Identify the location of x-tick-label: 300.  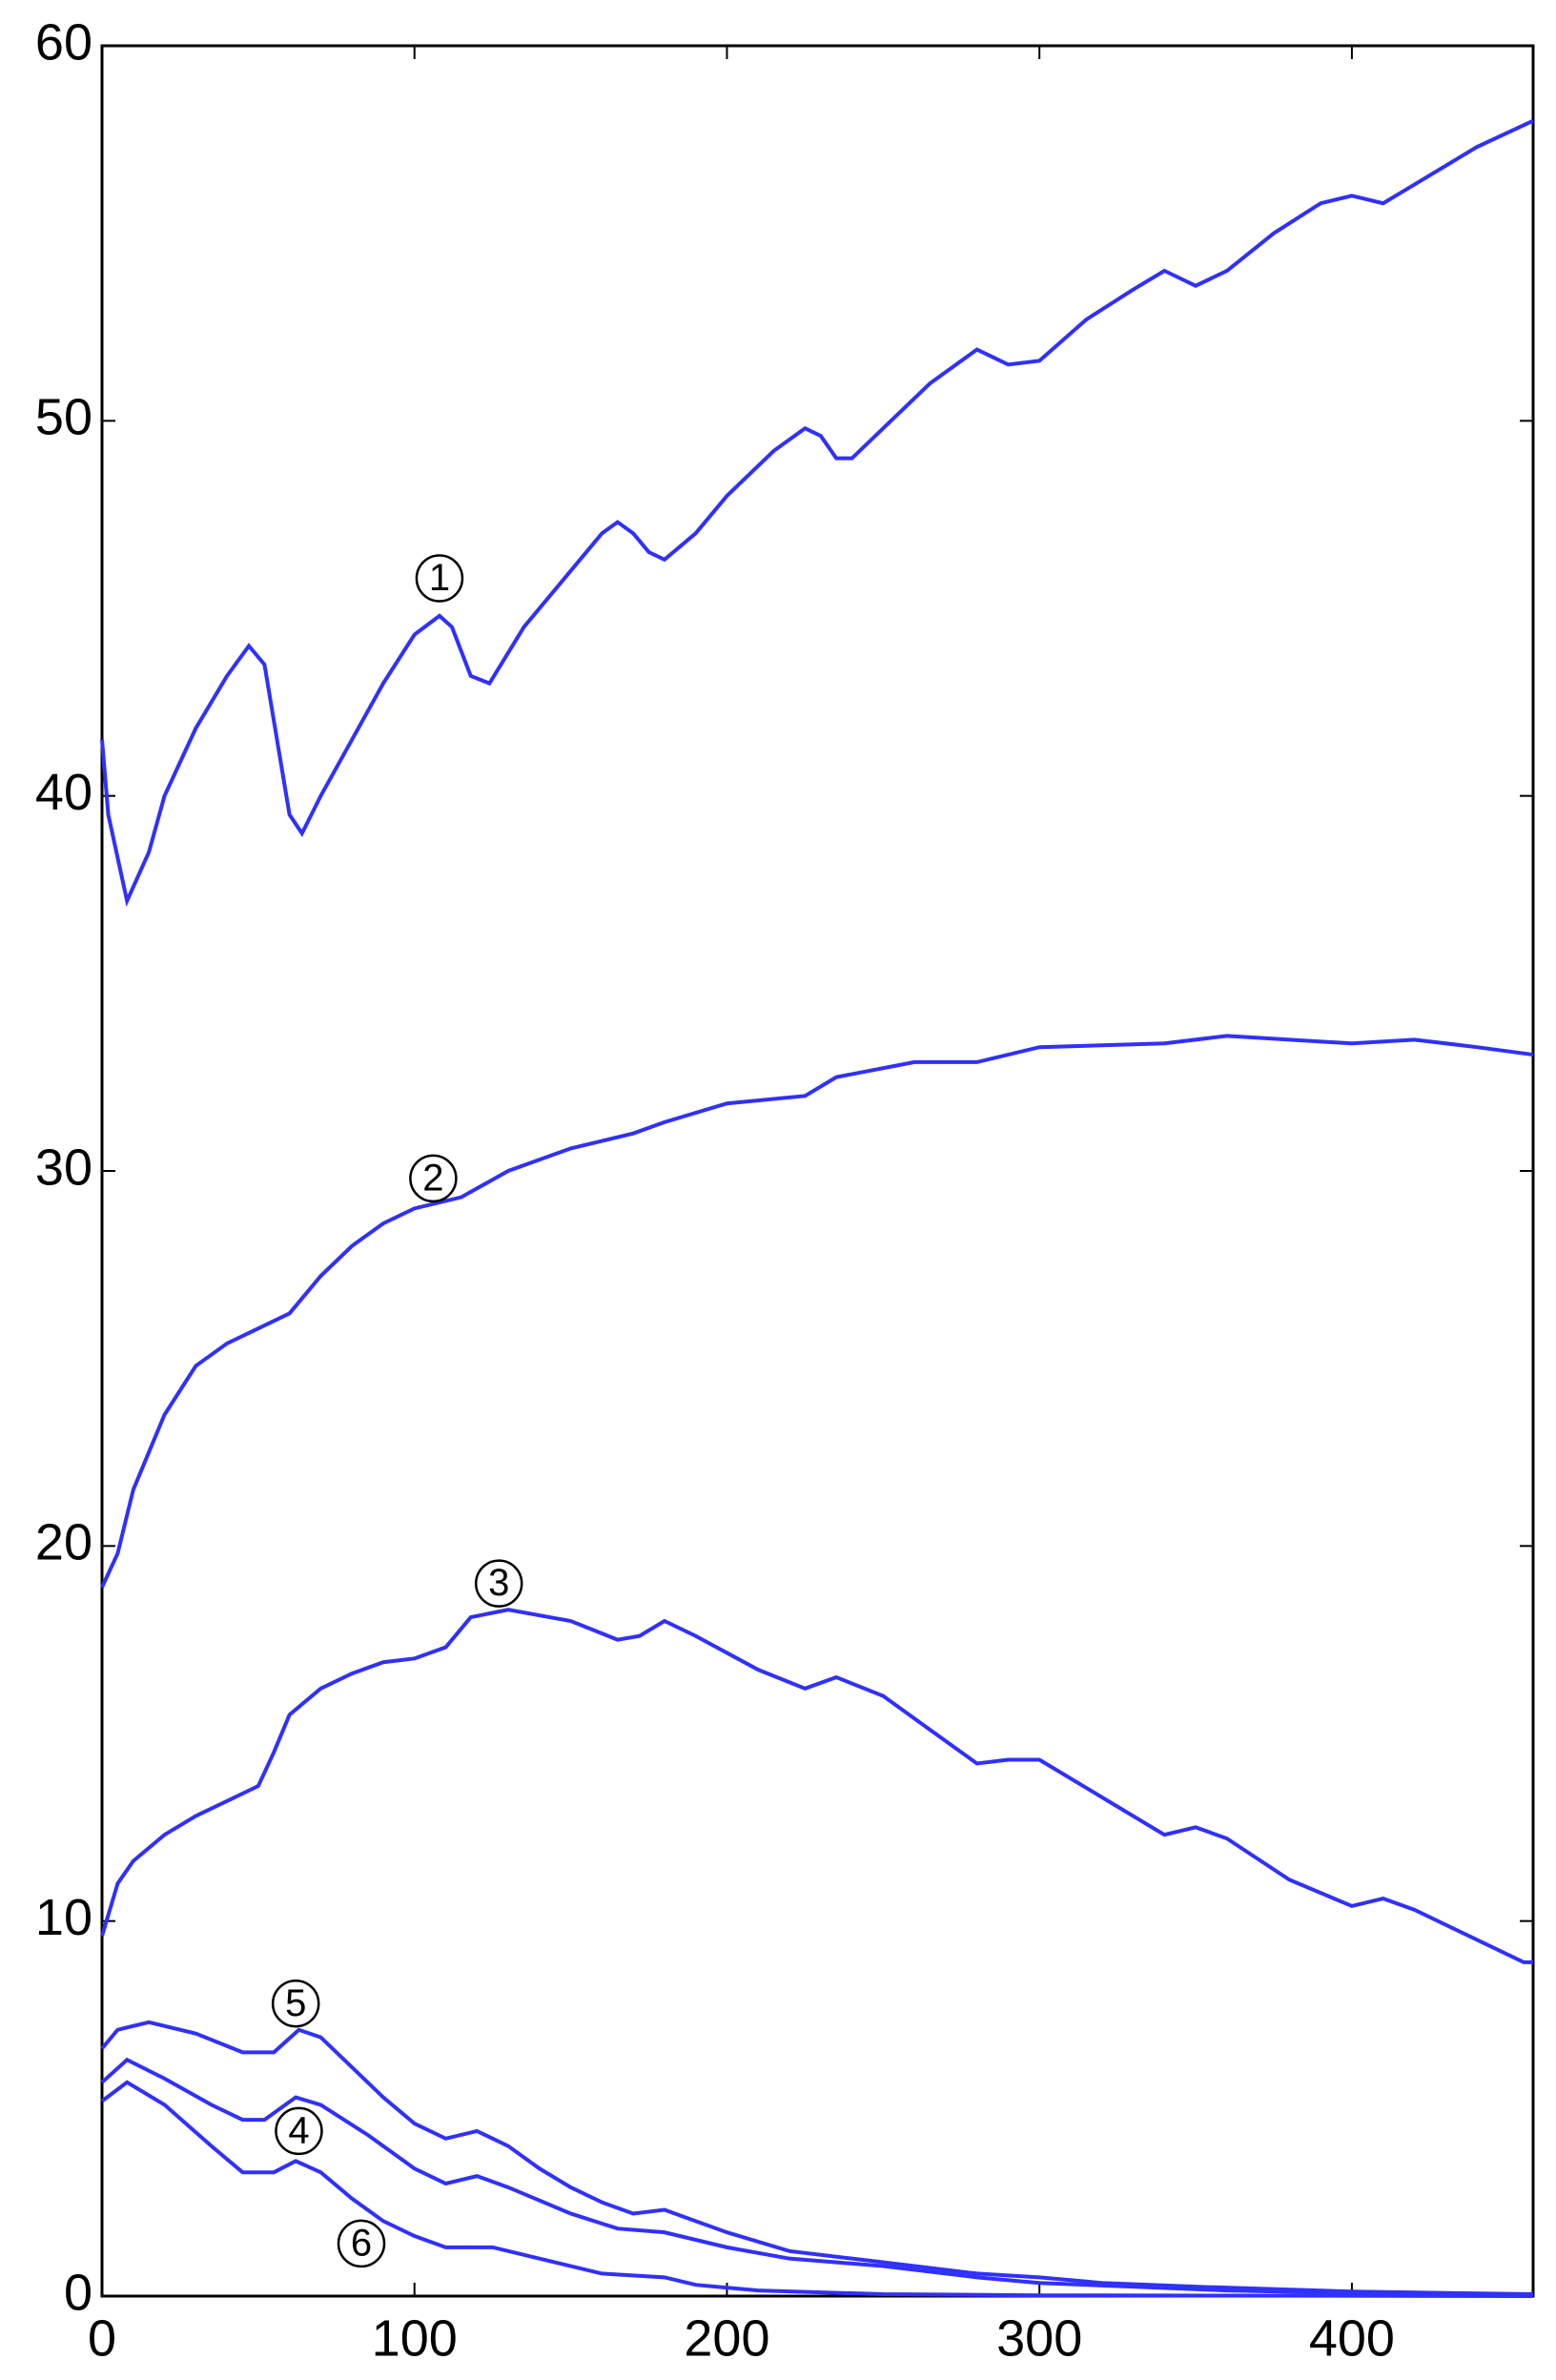
(1039, 2338).